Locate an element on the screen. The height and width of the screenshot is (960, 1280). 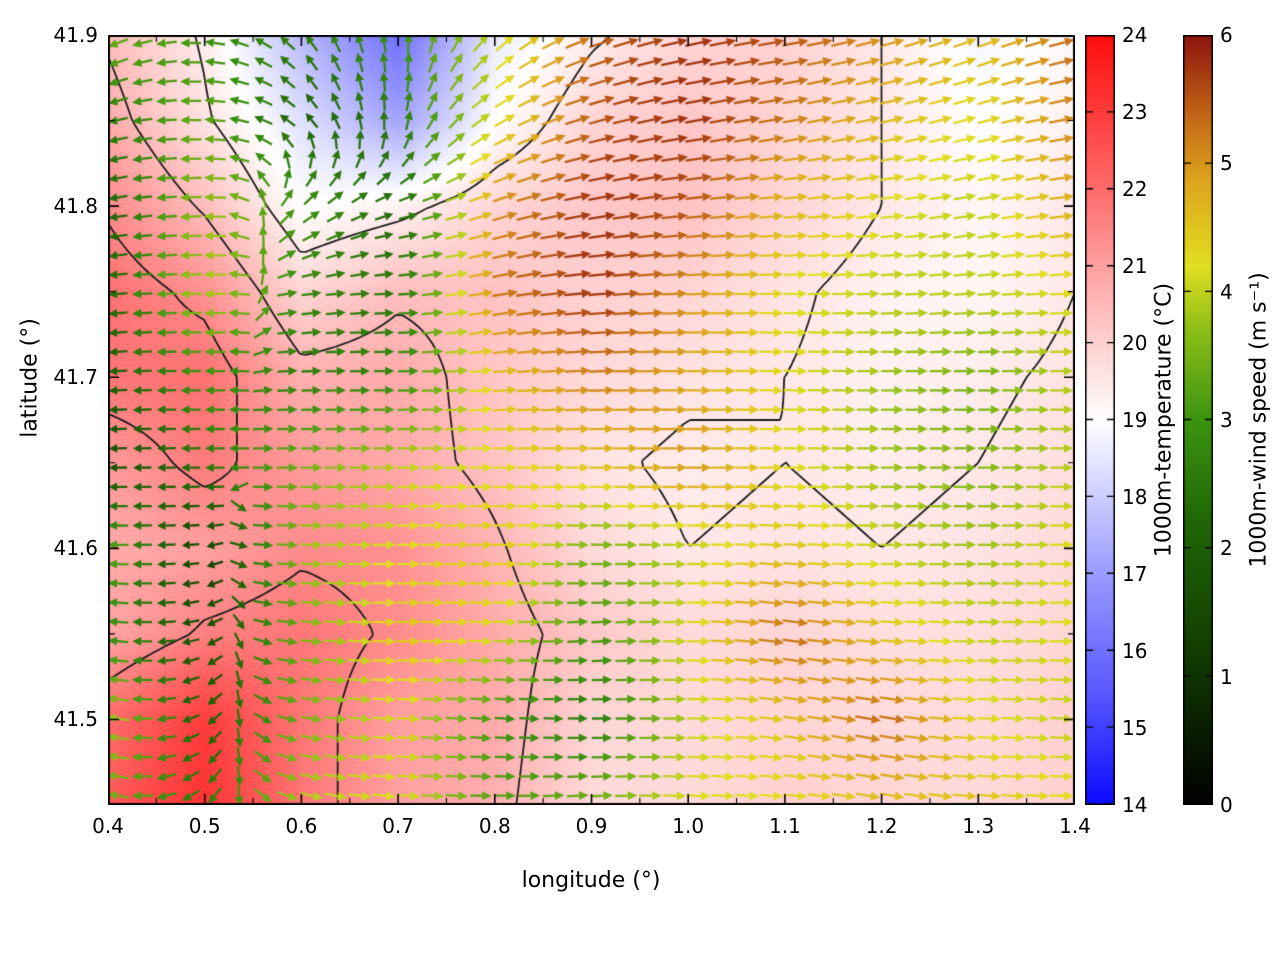
temperature-colorbar-tick-label: 24 is located at coordinates (1135, 35).